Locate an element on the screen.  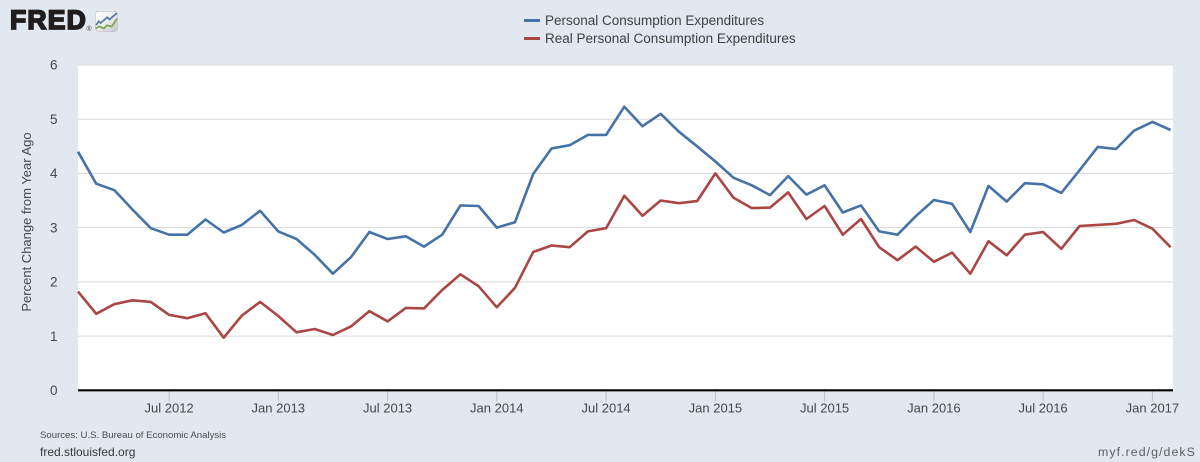
svg-text: Jan 2013 is located at coordinates (279, 408).